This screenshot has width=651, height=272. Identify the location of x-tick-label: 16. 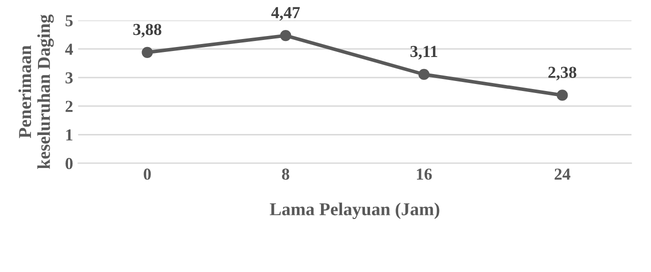
(424, 174).